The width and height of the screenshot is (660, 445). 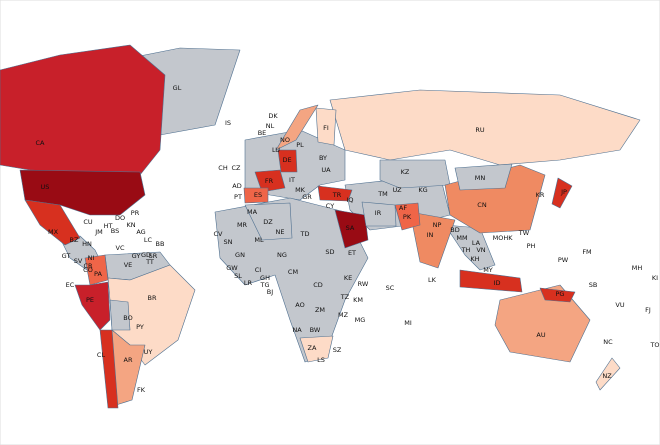 What do you see at coordinates (177, 88) in the screenshot?
I see `country-label: GL` at bounding box center [177, 88].